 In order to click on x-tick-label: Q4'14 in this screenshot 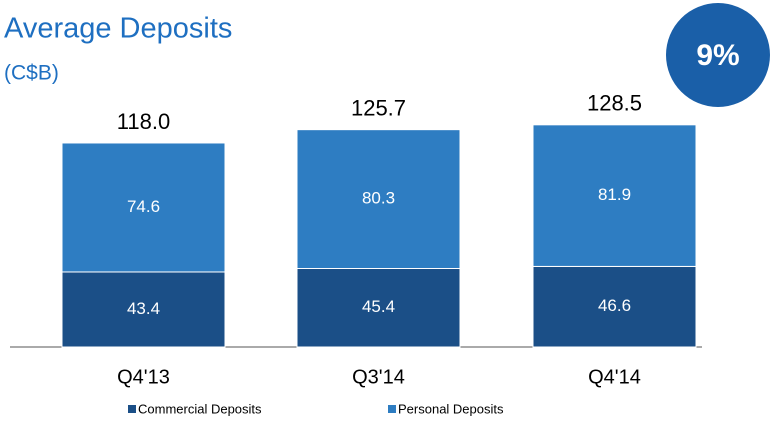, I will do `click(614, 377)`.